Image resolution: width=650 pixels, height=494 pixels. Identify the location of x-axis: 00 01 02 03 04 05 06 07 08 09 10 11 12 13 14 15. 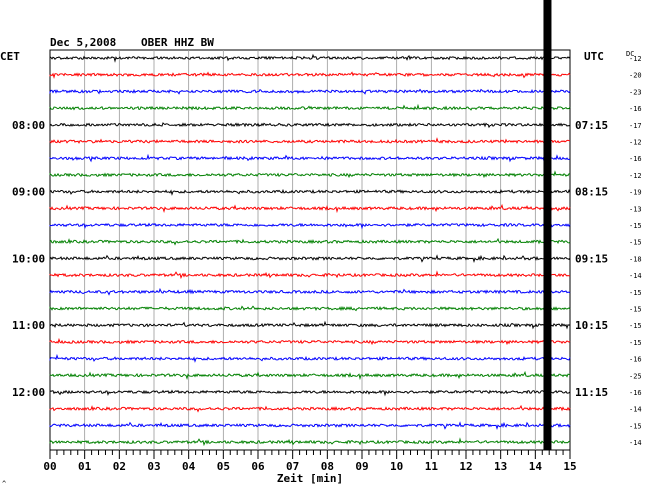
(310, 461).